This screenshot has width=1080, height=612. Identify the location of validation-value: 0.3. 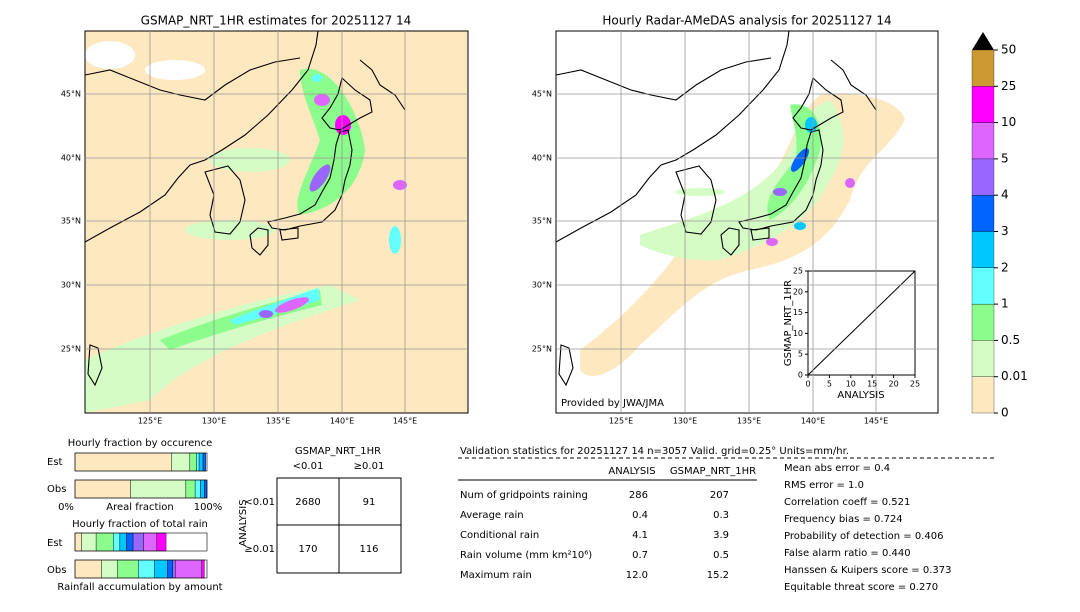
(721, 515).